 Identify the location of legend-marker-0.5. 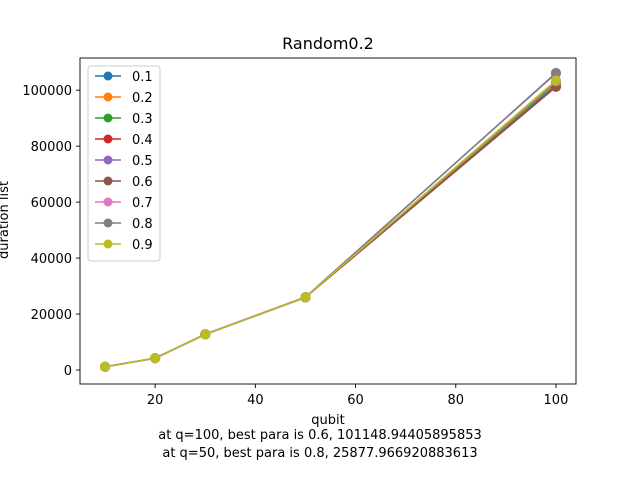
(108, 160).